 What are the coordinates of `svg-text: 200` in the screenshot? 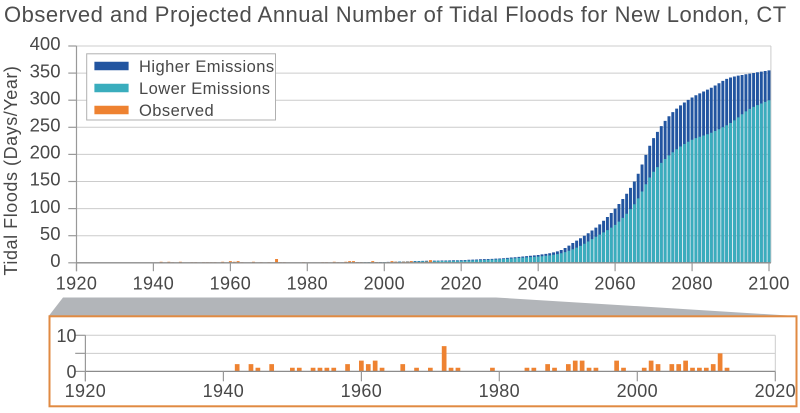 It's located at (45, 152).